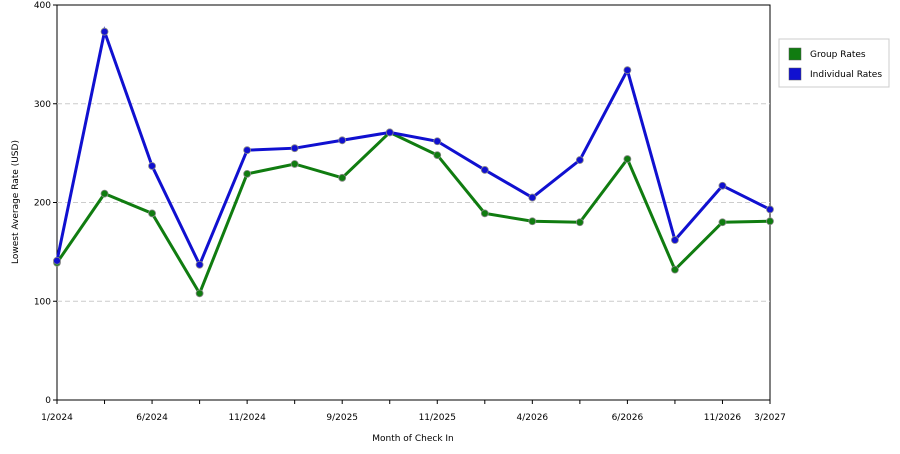  Describe the element at coordinates (838, 55) in the screenshot. I see `legend-label: Group Rates` at that location.